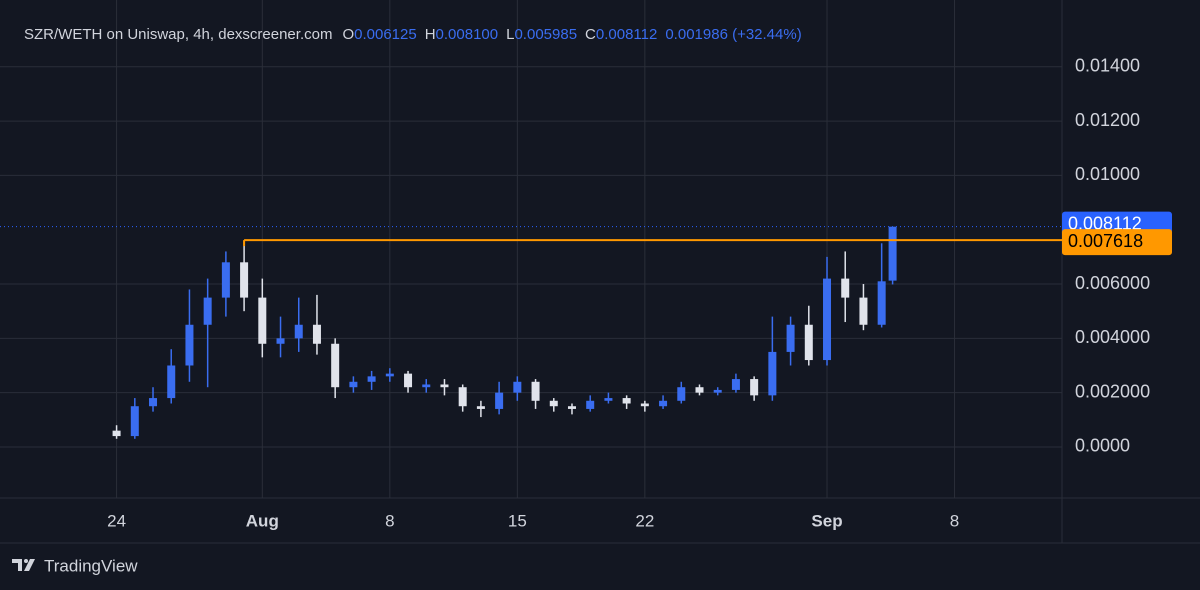  What do you see at coordinates (1112, 283) in the screenshot?
I see `y-tick-label: 0.006000` at bounding box center [1112, 283].